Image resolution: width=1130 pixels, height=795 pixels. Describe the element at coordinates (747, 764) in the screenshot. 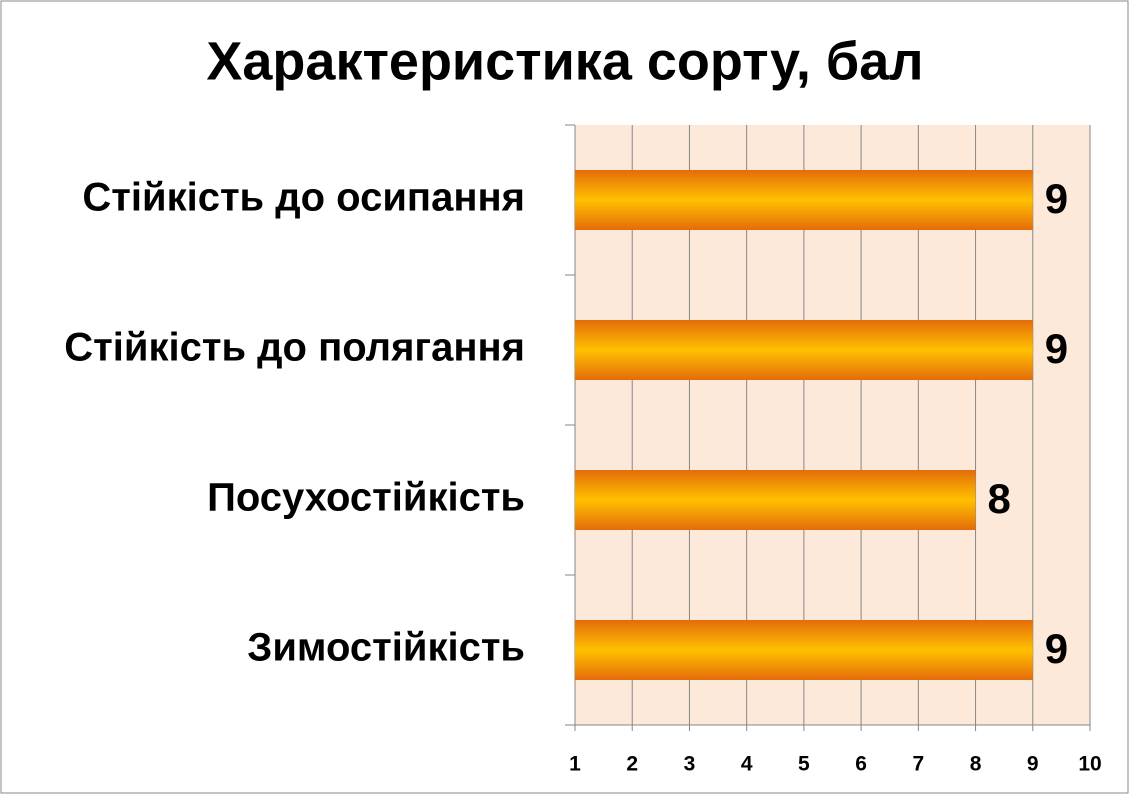

I see `x-tick-label: 4` at that location.